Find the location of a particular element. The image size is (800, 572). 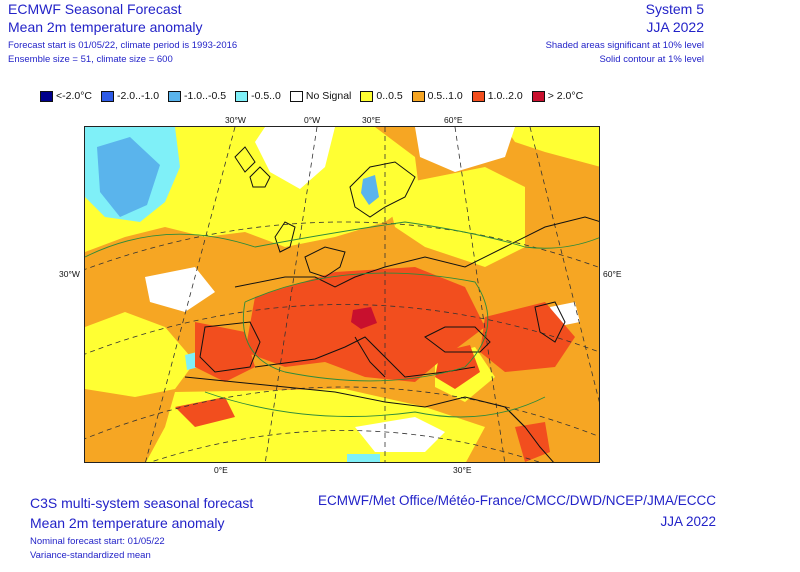

footer-variance-note: Variance-standardized mean is located at coordinates (90, 555).